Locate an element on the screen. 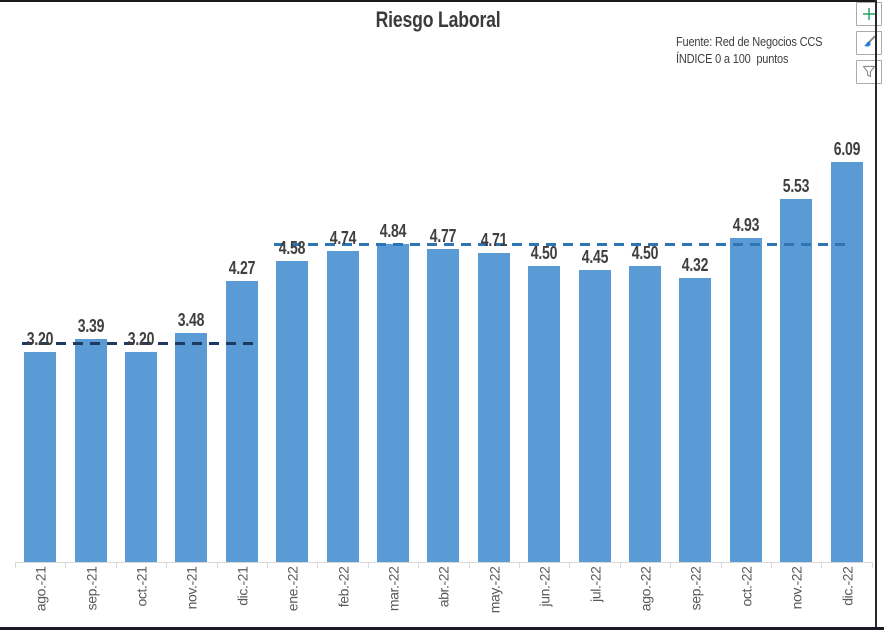 The height and width of the screenshot is (634, 884). chart-title: Riesgo Laboral is located at coordinates (438, 20).